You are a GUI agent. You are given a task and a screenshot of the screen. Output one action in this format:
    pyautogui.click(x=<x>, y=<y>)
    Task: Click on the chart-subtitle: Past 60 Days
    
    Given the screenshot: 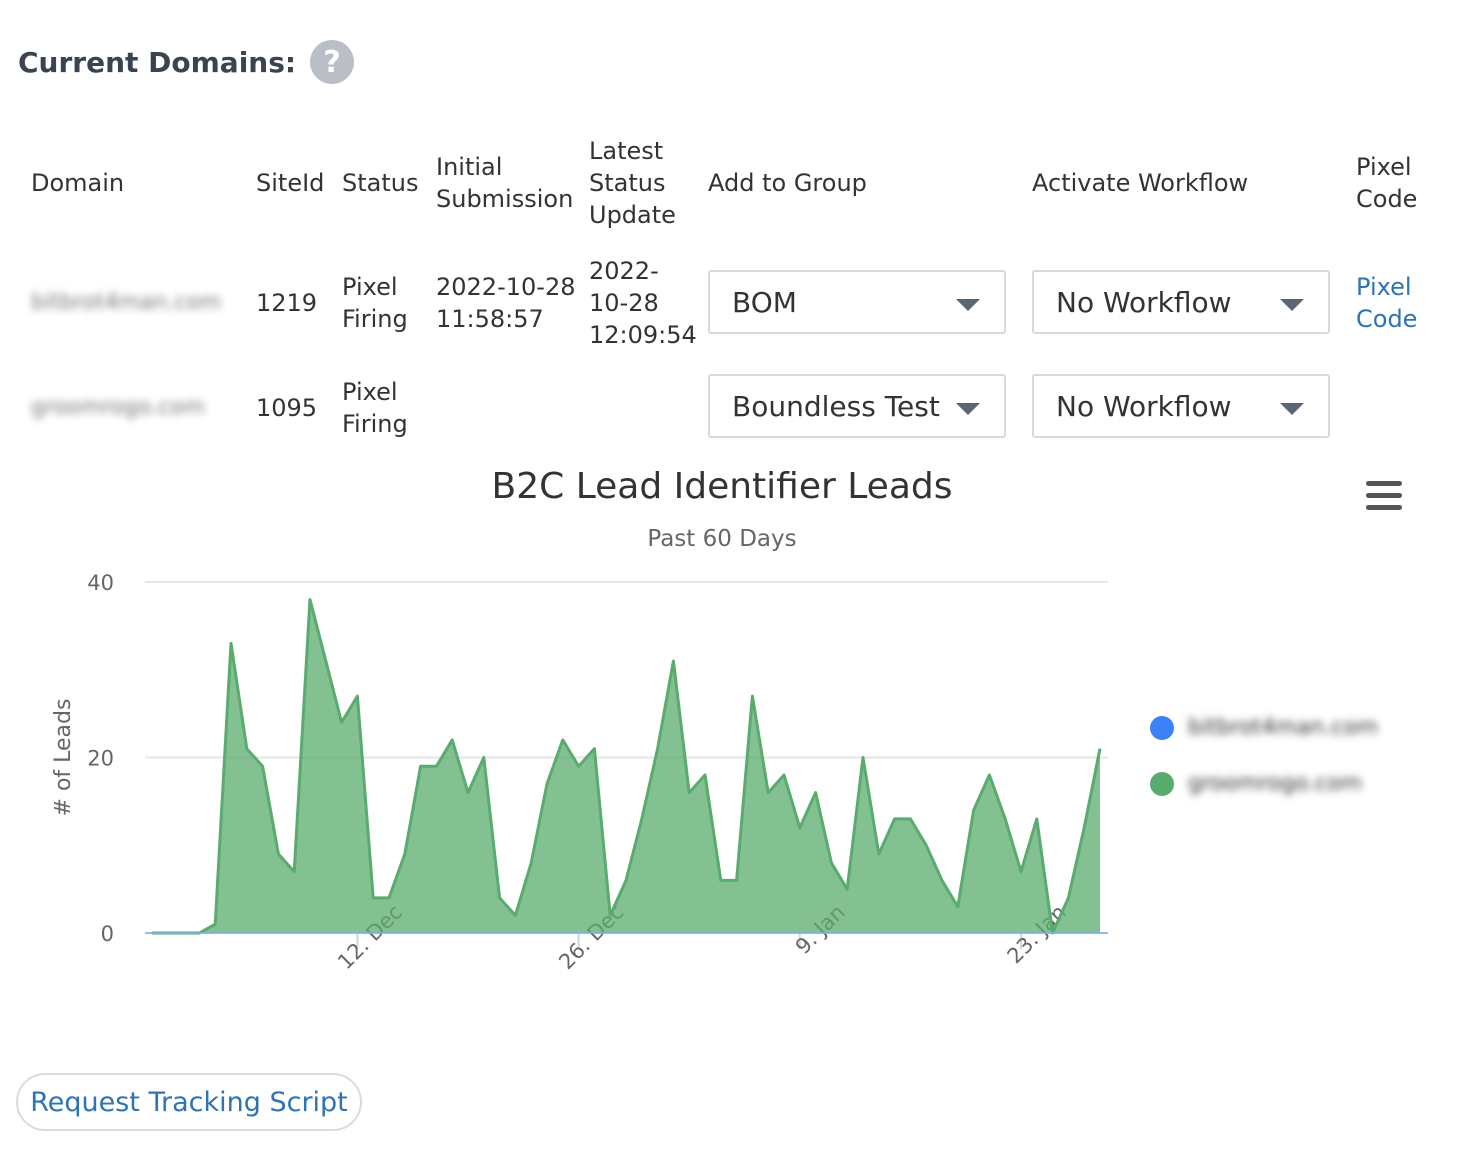 What is the action you would take?
    pyautogui.click(x=722, y=539)
    